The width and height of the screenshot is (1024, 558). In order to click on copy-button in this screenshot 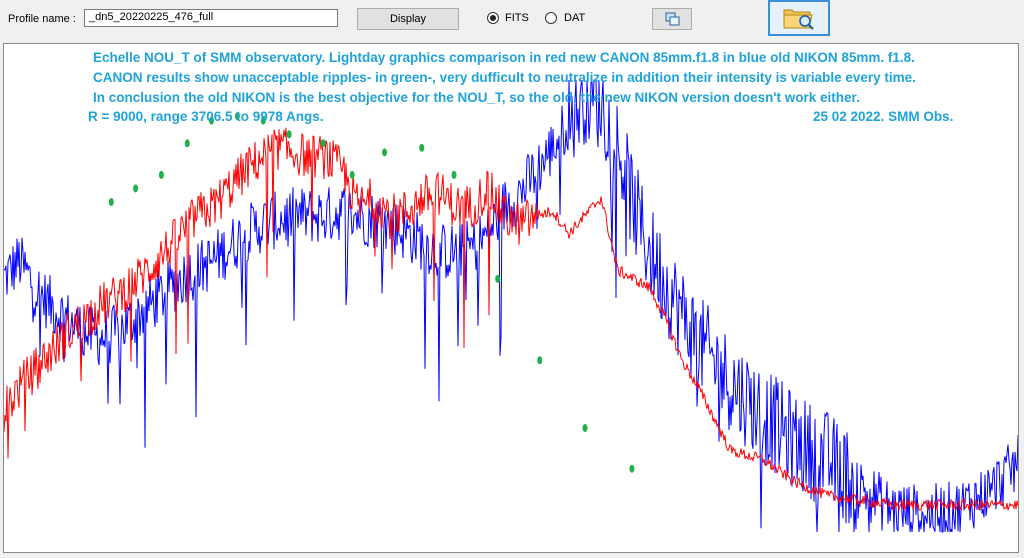, I will do `click(672, 19)`.